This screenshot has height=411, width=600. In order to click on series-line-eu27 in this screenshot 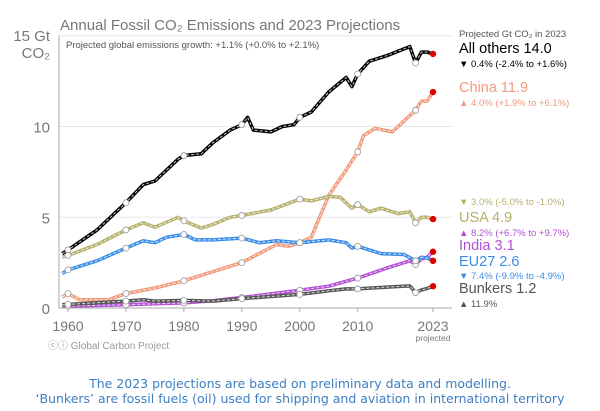, I will do `click(247, 253)`.